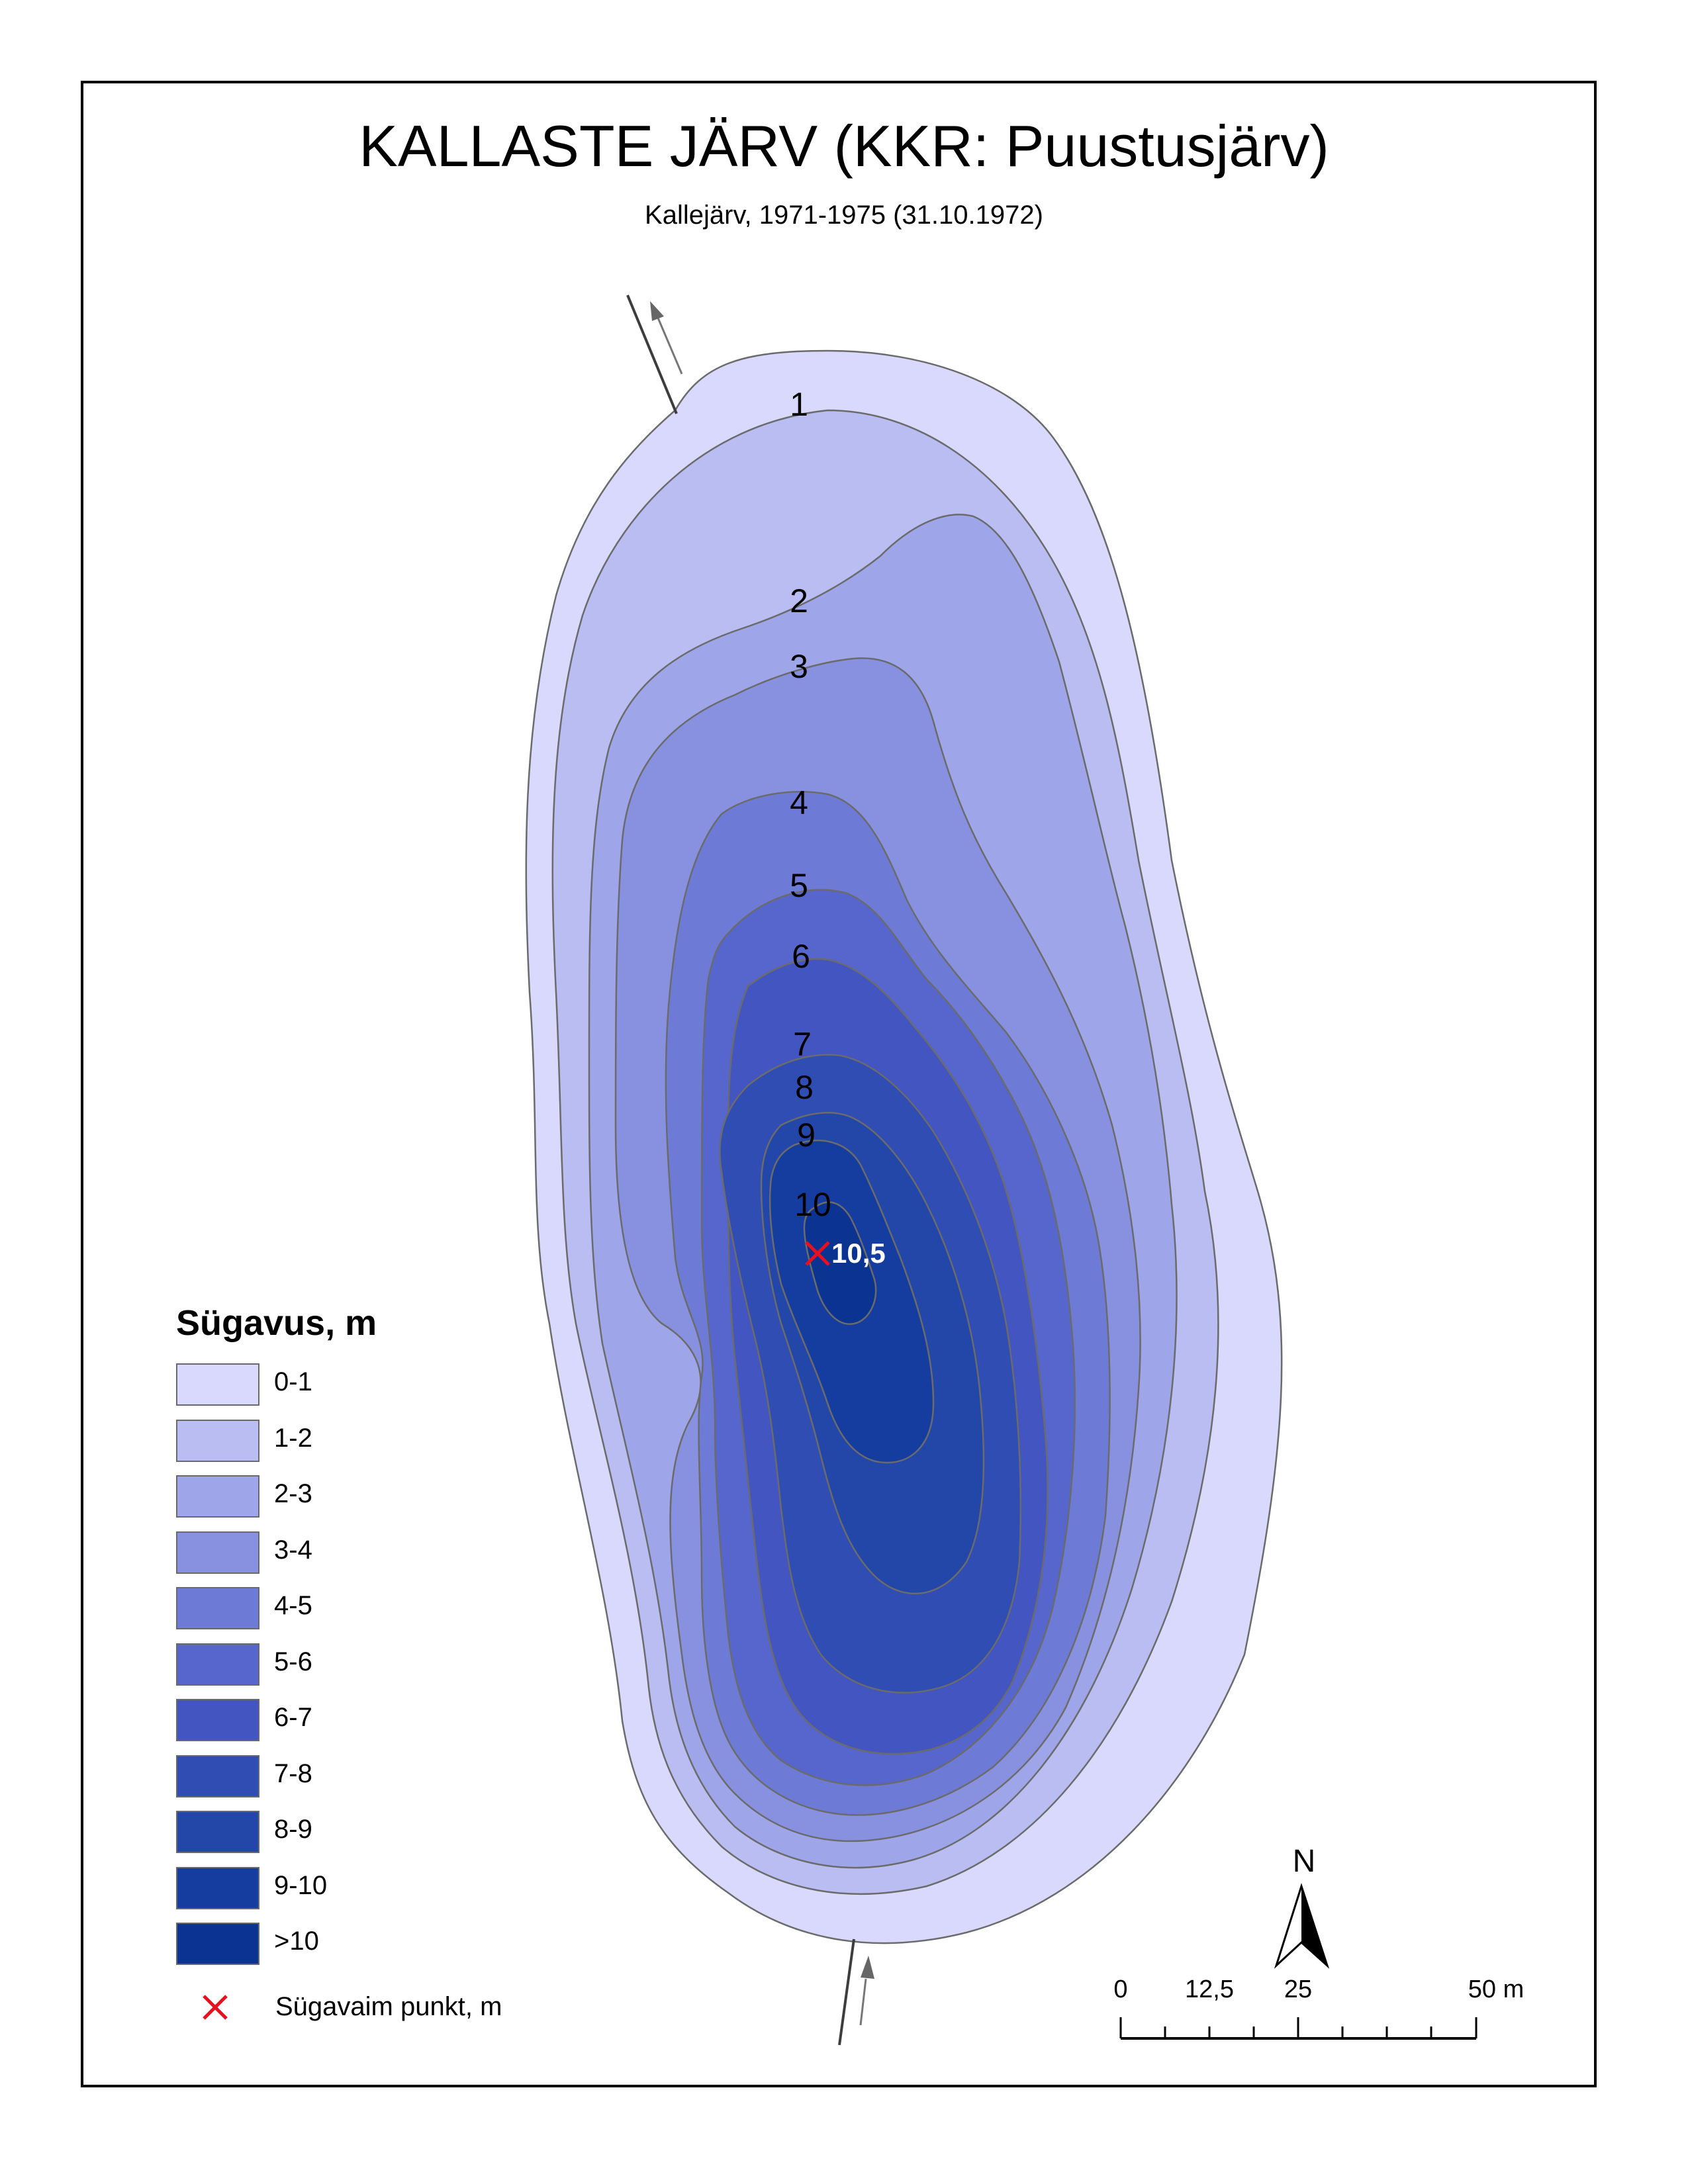  What do you see at coordinates (867, 1968) in the screenshot?
I see `outflow-arrow-icon` at bounding box center [867, 1968].